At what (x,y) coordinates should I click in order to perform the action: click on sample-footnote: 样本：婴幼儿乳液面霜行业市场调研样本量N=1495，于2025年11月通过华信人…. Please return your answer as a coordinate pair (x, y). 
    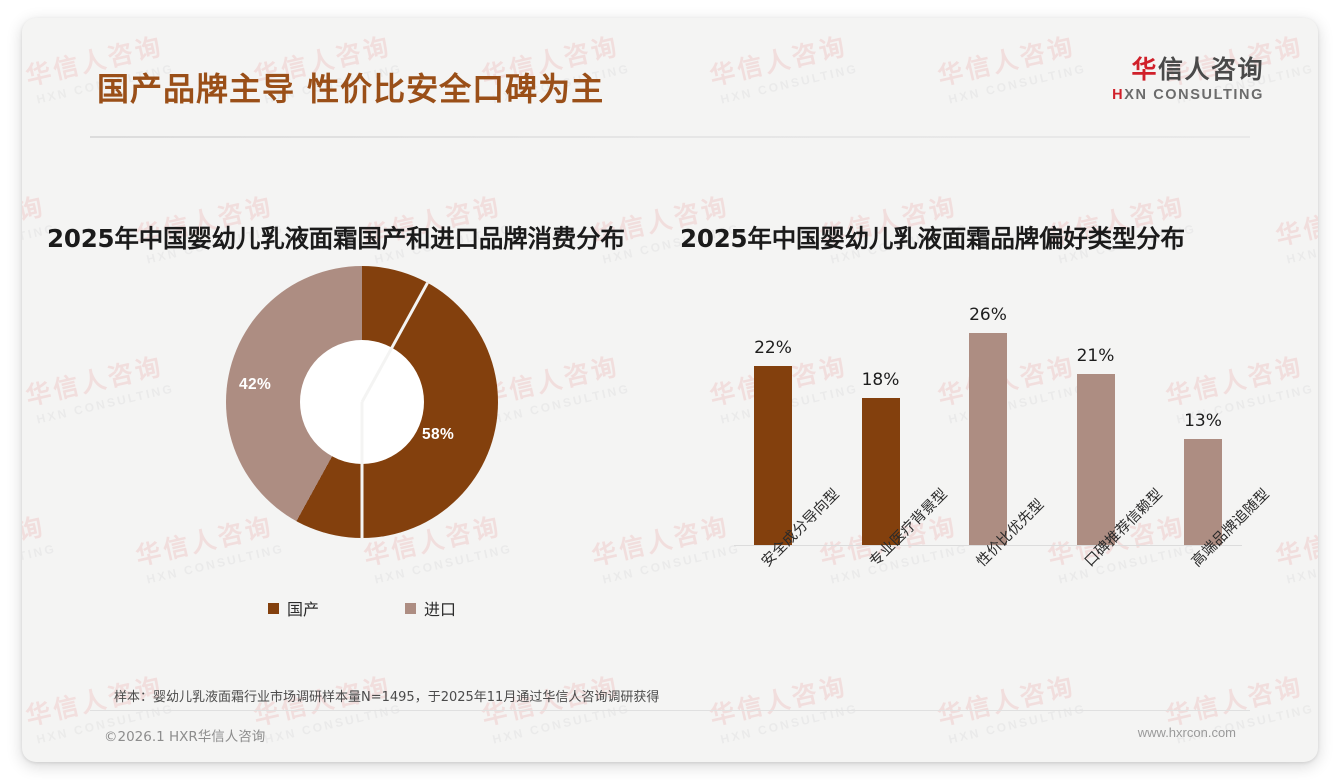
    Looking at the image, I should click on (387, 697).